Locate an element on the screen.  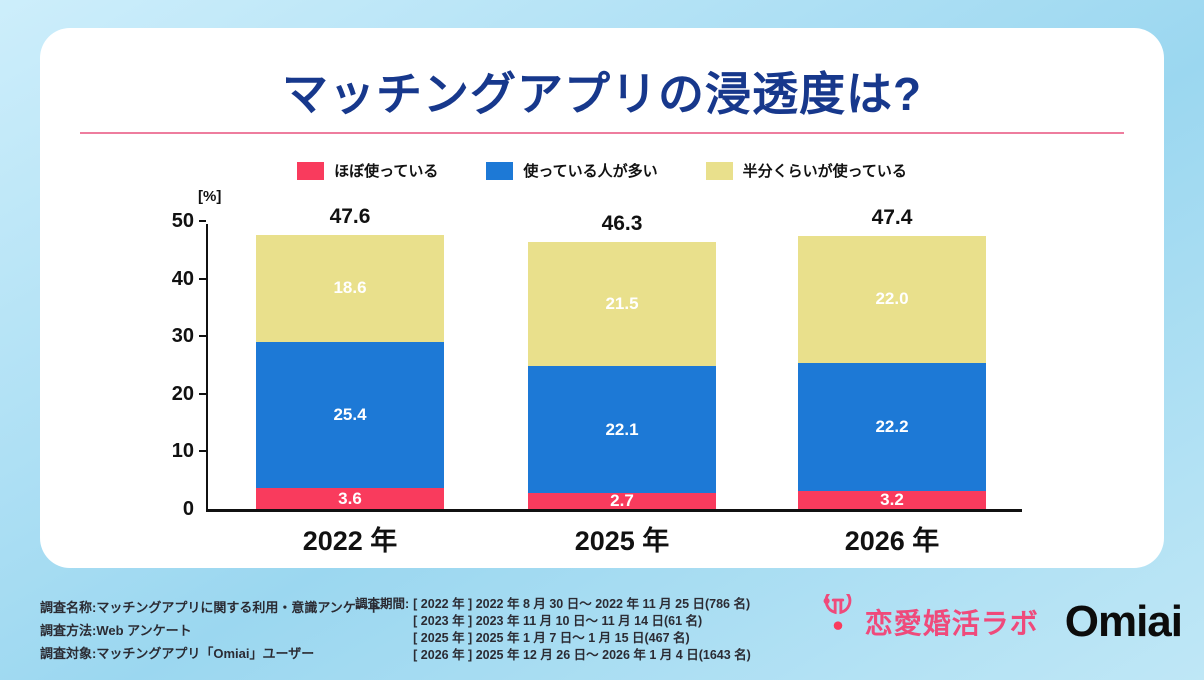
survey-period-label: 調査期間: is located at coordinates (382, 604).